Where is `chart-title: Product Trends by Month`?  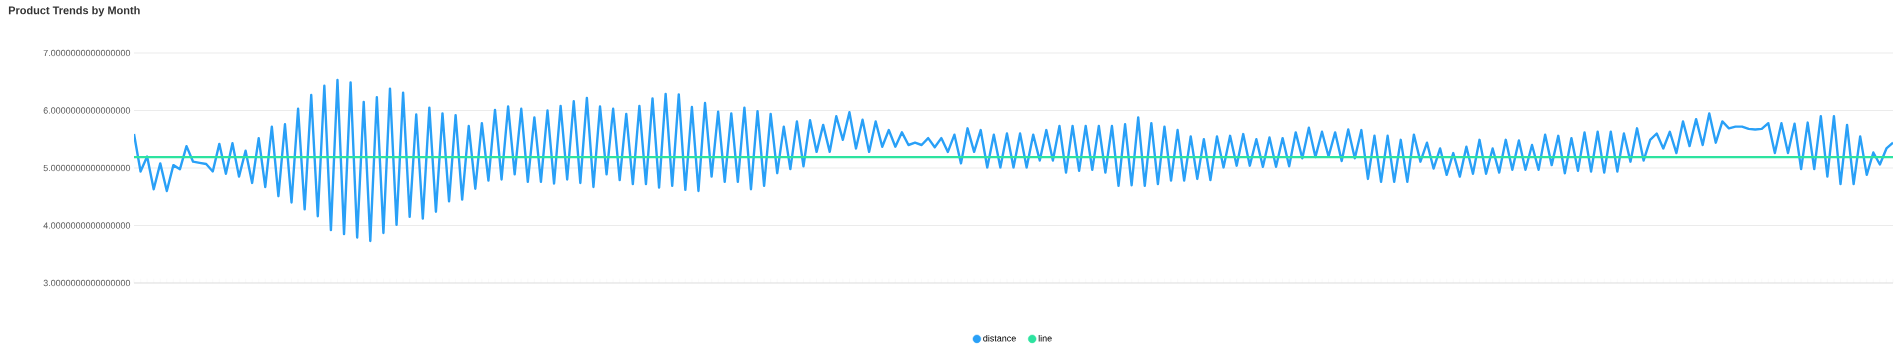
chart-title: Product Trends by Month is located at coordinates (74, 11).